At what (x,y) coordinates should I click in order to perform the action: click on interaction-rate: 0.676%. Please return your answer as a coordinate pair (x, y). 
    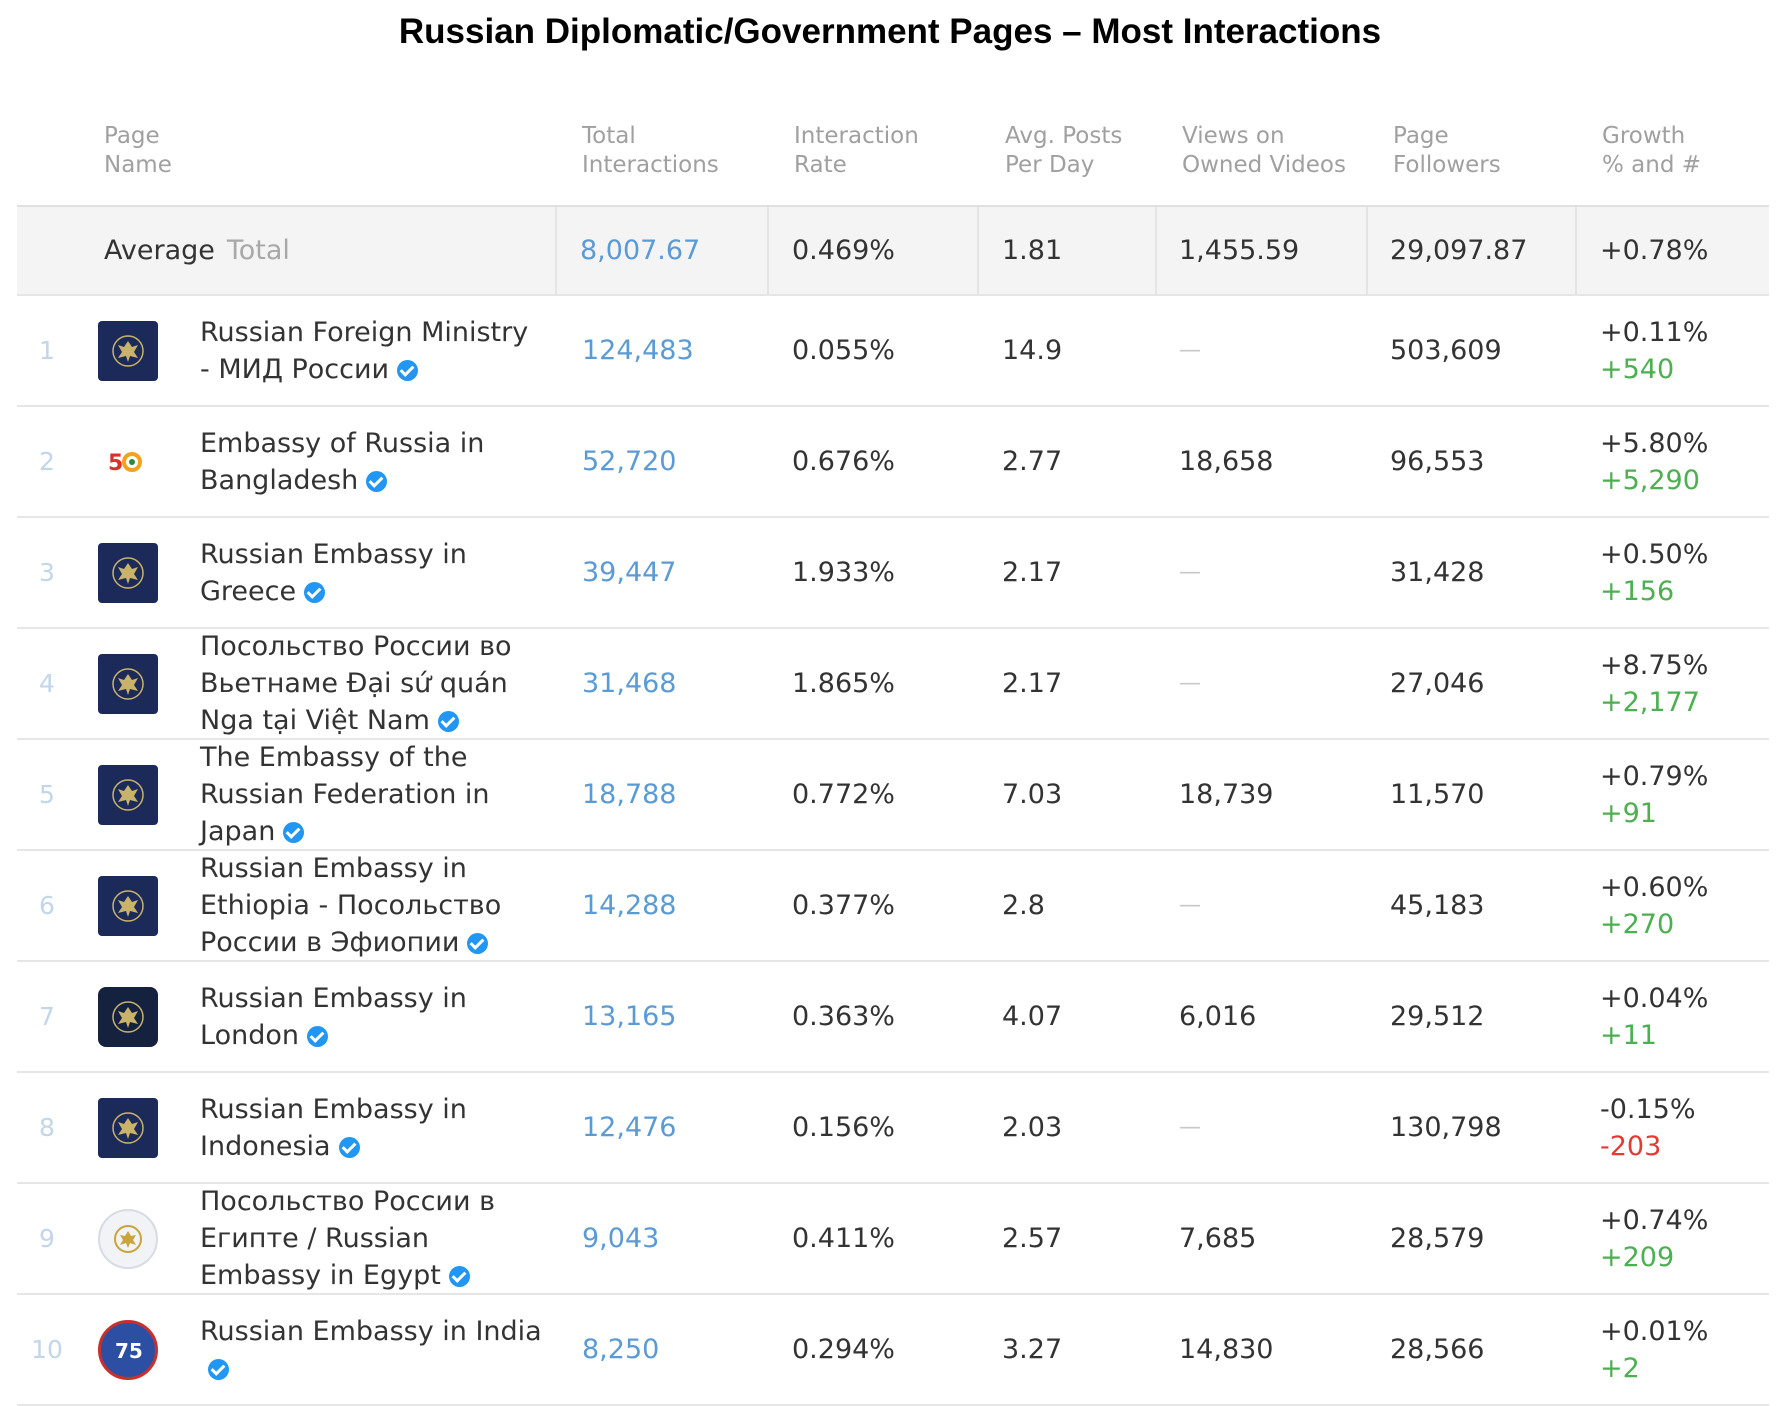
    Looking at the image, I should click on (843, 461).